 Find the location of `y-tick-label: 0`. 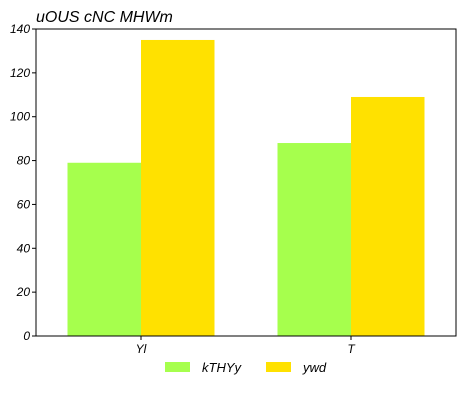

y-tick-label: 0 is located at coordinates (26, 336).